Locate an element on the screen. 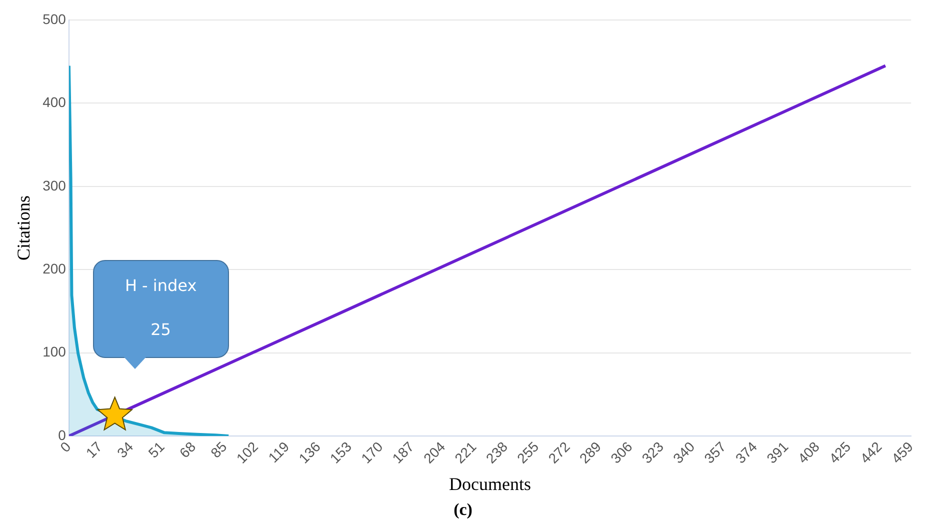 The image size is (926, 530). annotation: 25 is located at coordinates (161, 330).